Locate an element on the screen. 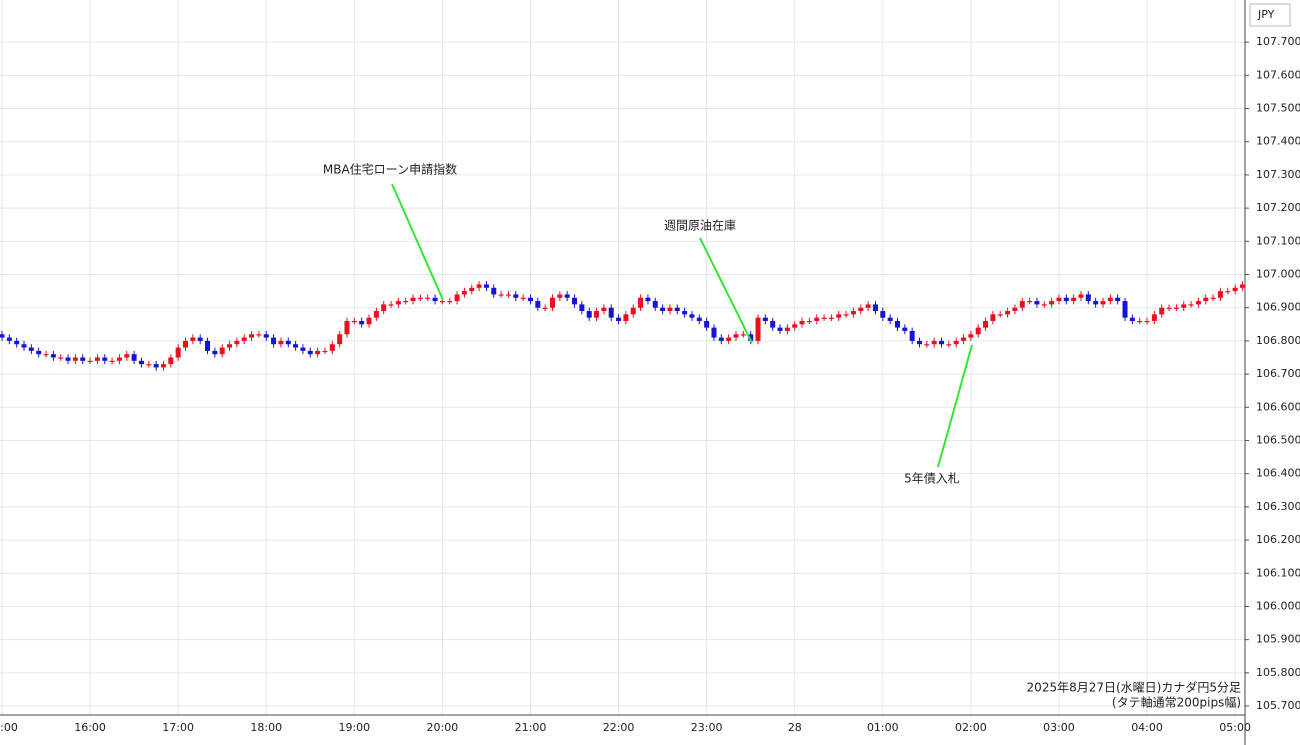 Image resolution: width=1300 pixels, height=745 pixels. y-tick-label: 106.200 is located at coordinates (1278, 539).